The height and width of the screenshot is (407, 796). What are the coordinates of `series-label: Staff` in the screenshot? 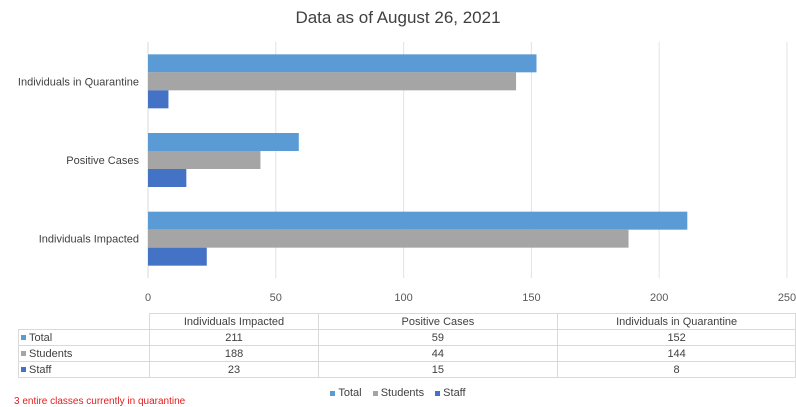 It's located at (40, 369).